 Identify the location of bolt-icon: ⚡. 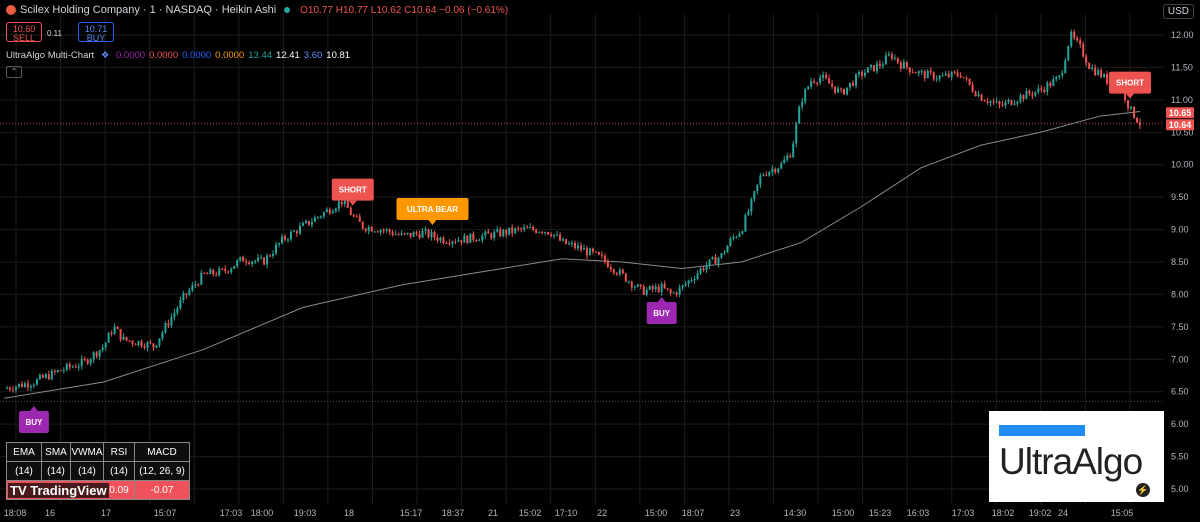
(1143, 490).